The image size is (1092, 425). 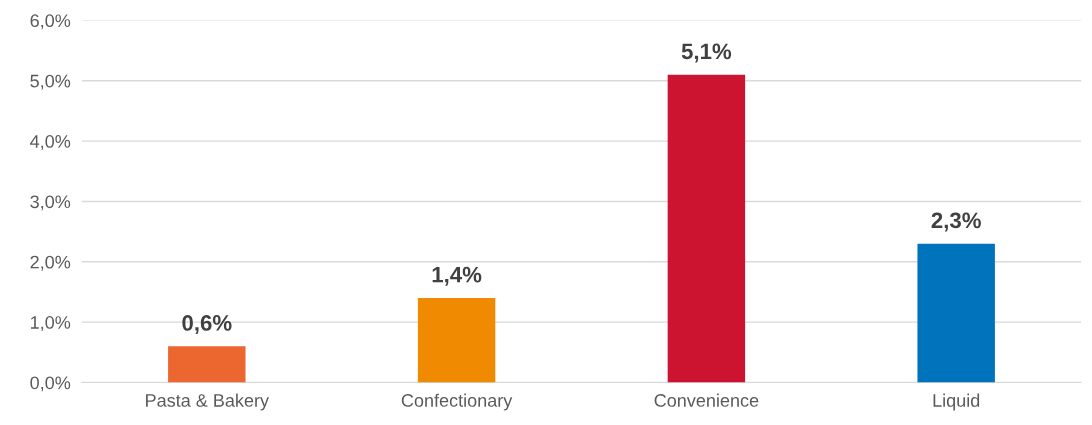 I want to click on data-label: 5,1%, so click(x=706, y=53).